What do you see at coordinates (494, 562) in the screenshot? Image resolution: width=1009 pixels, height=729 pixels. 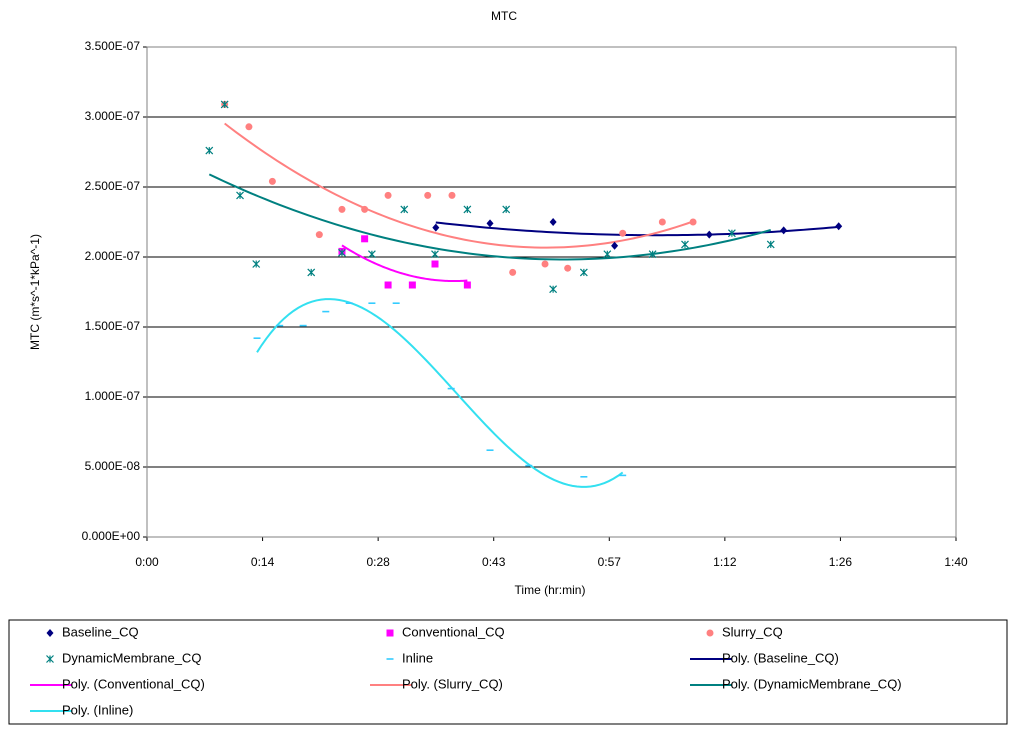 I see `x-tick-label: 0:43` at bounding box center [494, 562].